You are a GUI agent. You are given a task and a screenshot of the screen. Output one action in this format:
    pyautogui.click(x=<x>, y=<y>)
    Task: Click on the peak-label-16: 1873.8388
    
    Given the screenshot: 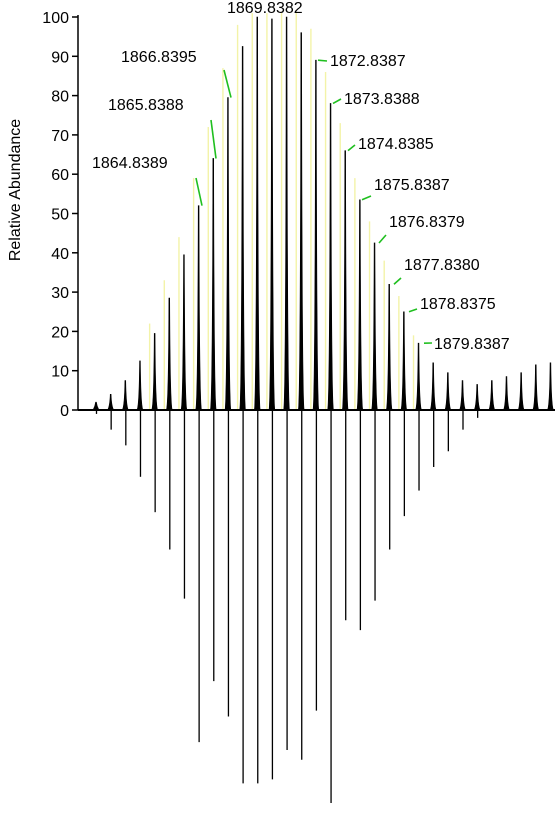 What is the action you would take?
    pyautogui.click(x=382, y=99)
    